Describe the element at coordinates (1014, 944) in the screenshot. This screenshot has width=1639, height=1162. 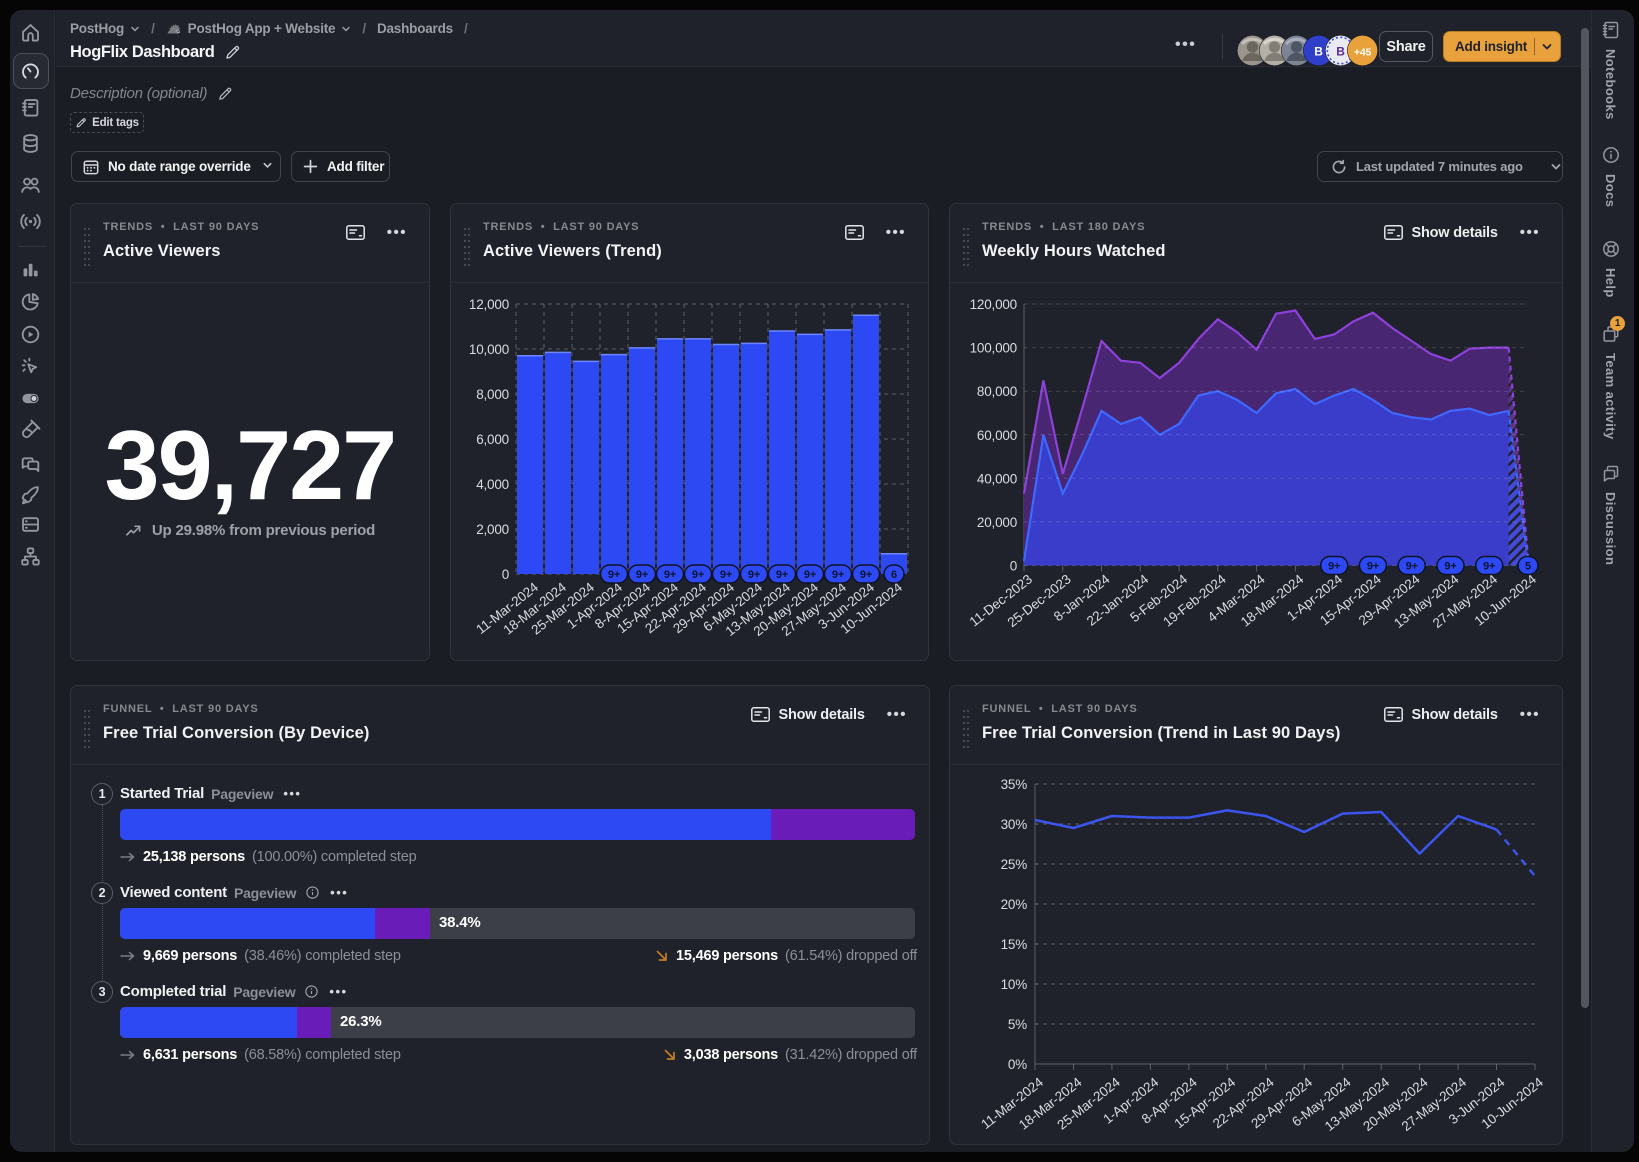
I see `svg-text: 15%` at that location.